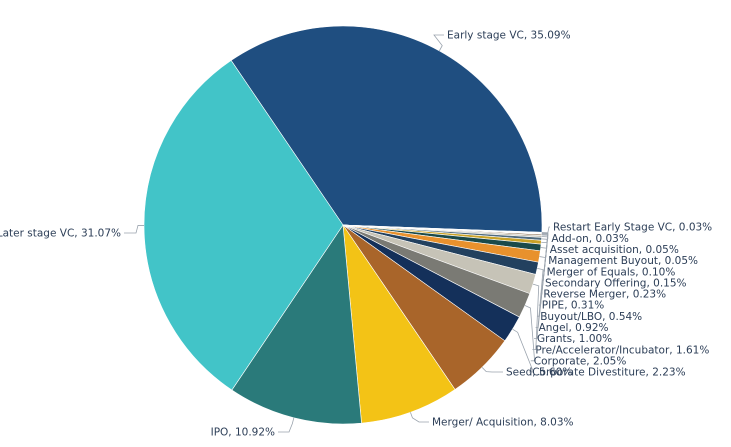  I want to click on data-label-merger-of-equals: Merger of Equals, 0.10%, so click(611, 272).